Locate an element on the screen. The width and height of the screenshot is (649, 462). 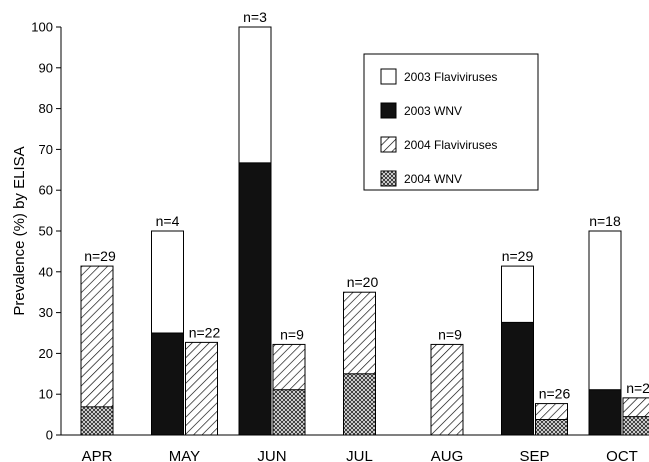
legend-label-2004-flavi: 2004 Flaviviruses is located at coordinates (450, 145).